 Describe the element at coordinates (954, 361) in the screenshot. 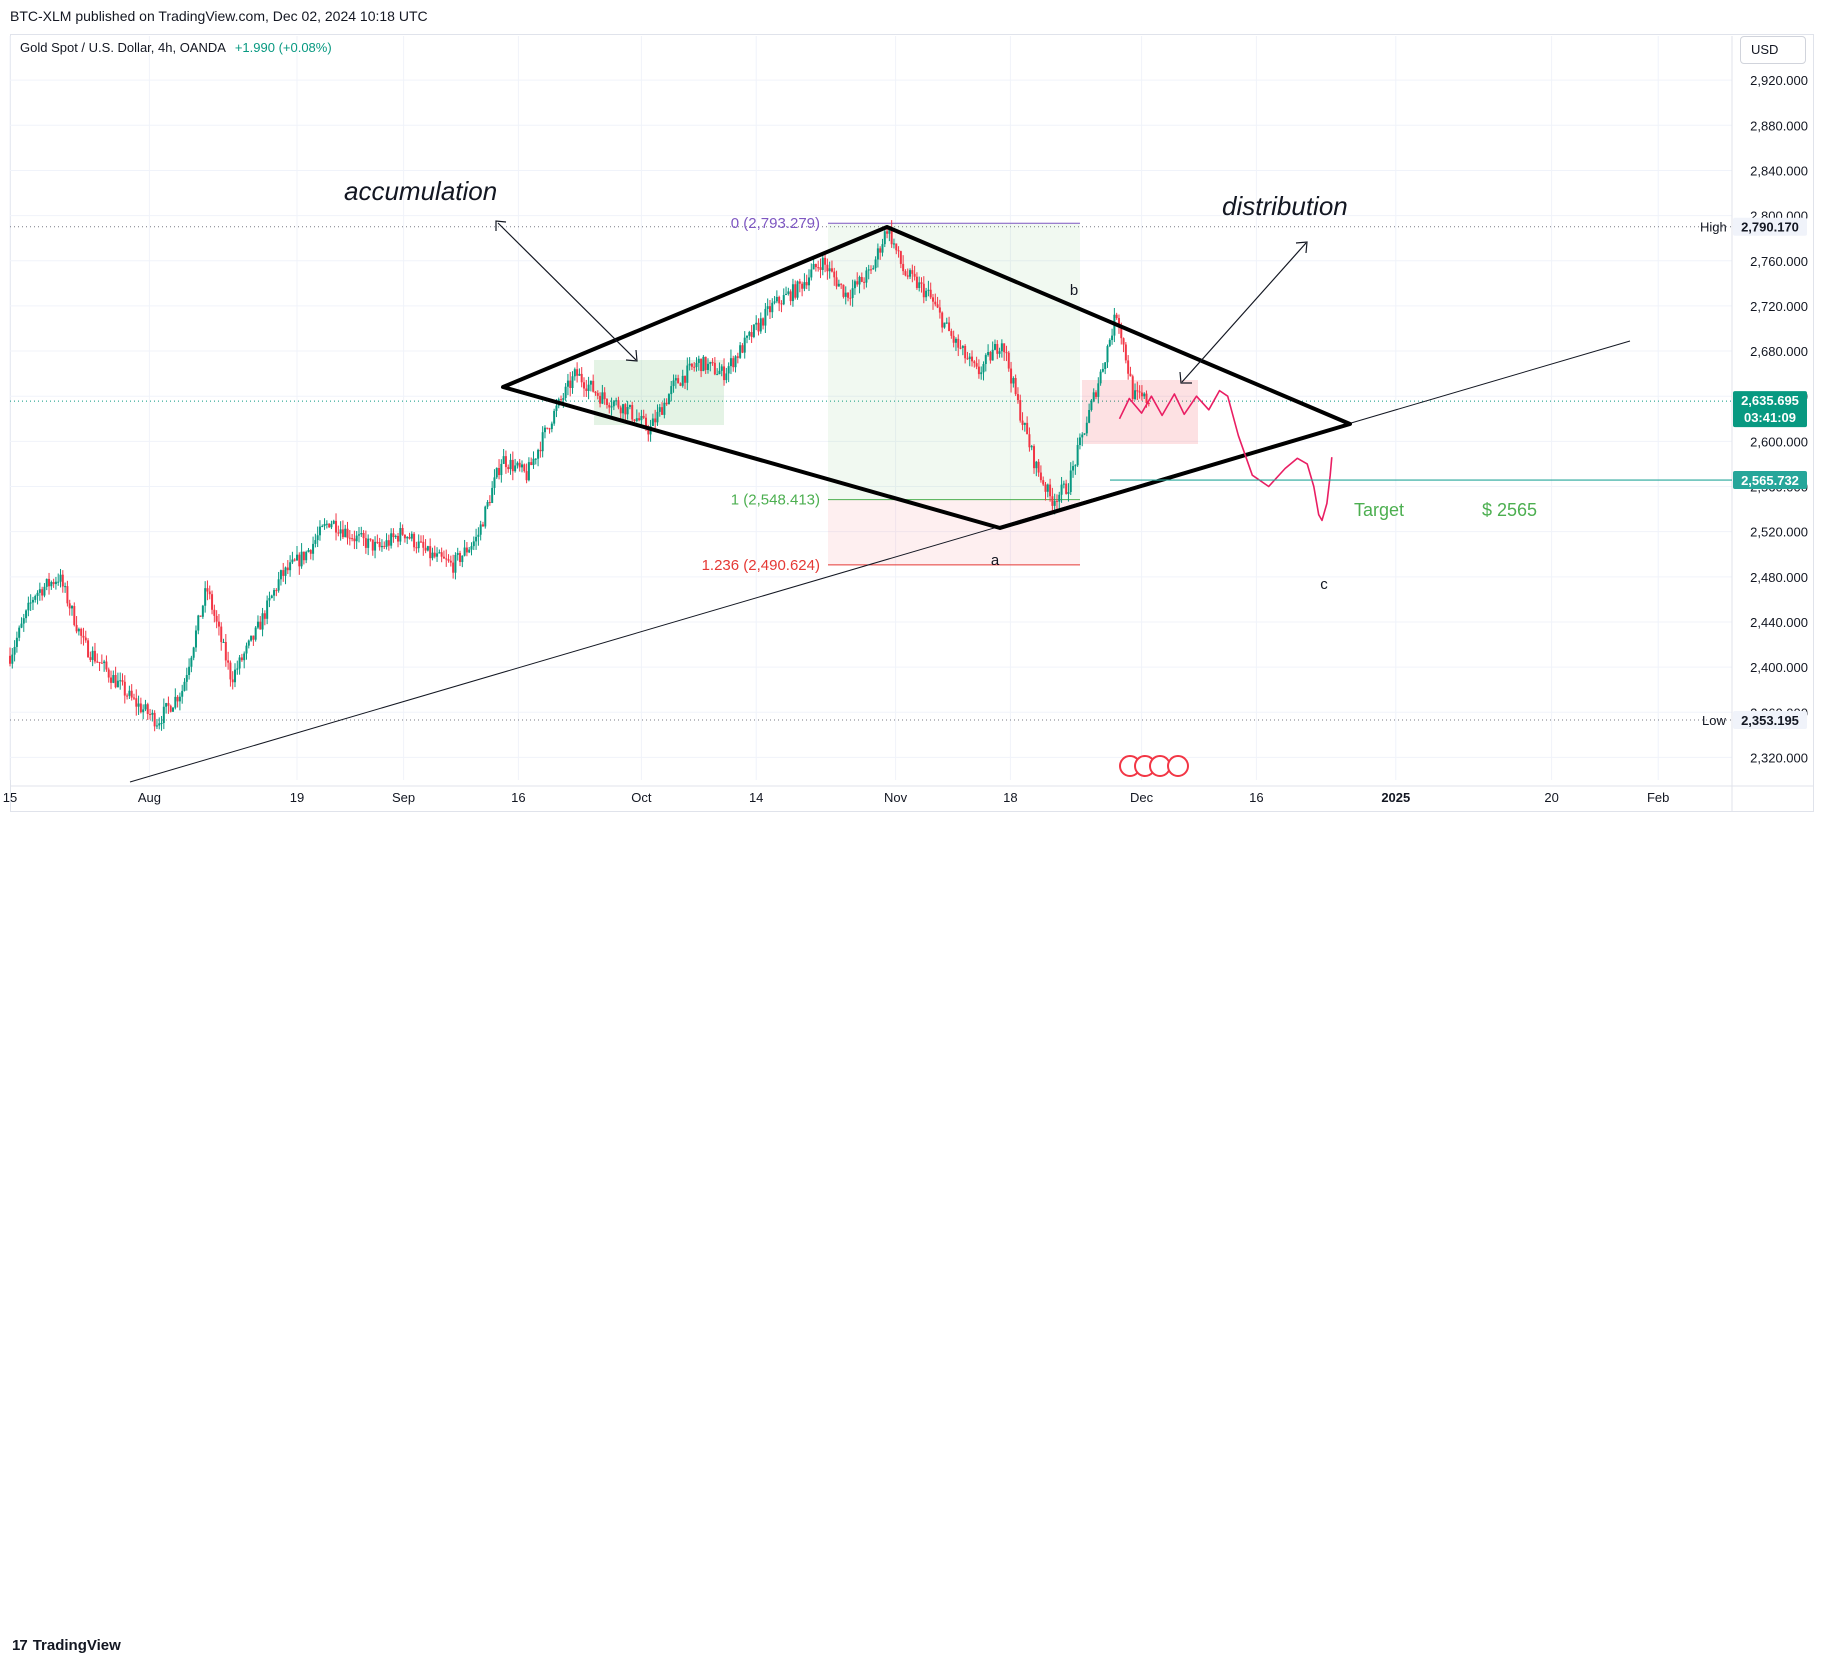

I see `fib-zone-green` at that location.